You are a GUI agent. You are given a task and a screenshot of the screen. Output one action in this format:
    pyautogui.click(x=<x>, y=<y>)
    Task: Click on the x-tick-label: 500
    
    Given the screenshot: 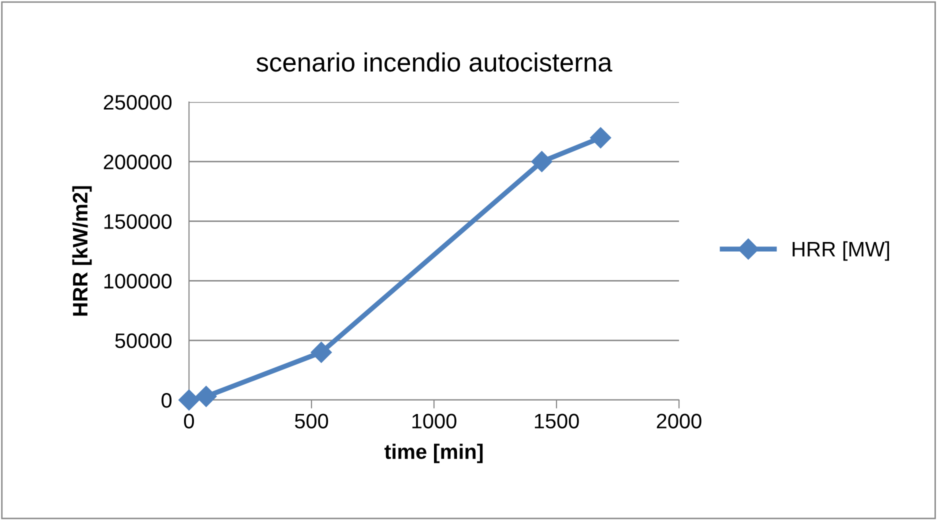 What is the action you would take?
    pyautogui.click(x=311, y=421)
    